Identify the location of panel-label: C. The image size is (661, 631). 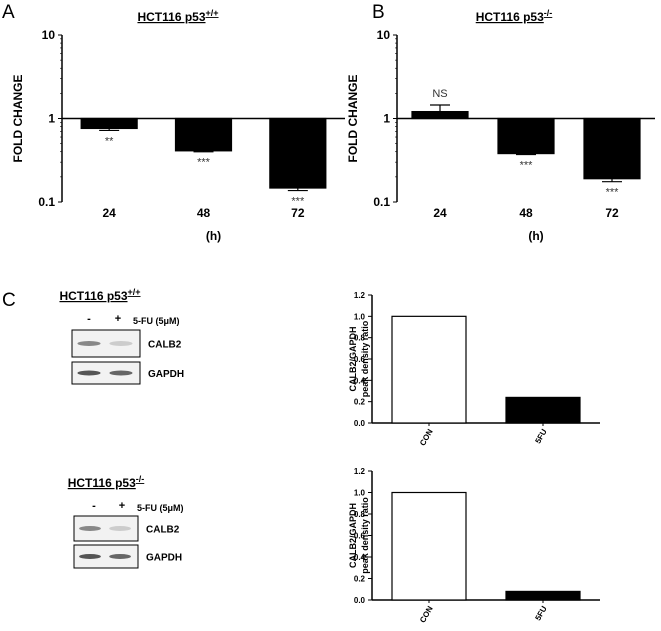
(9, 300).